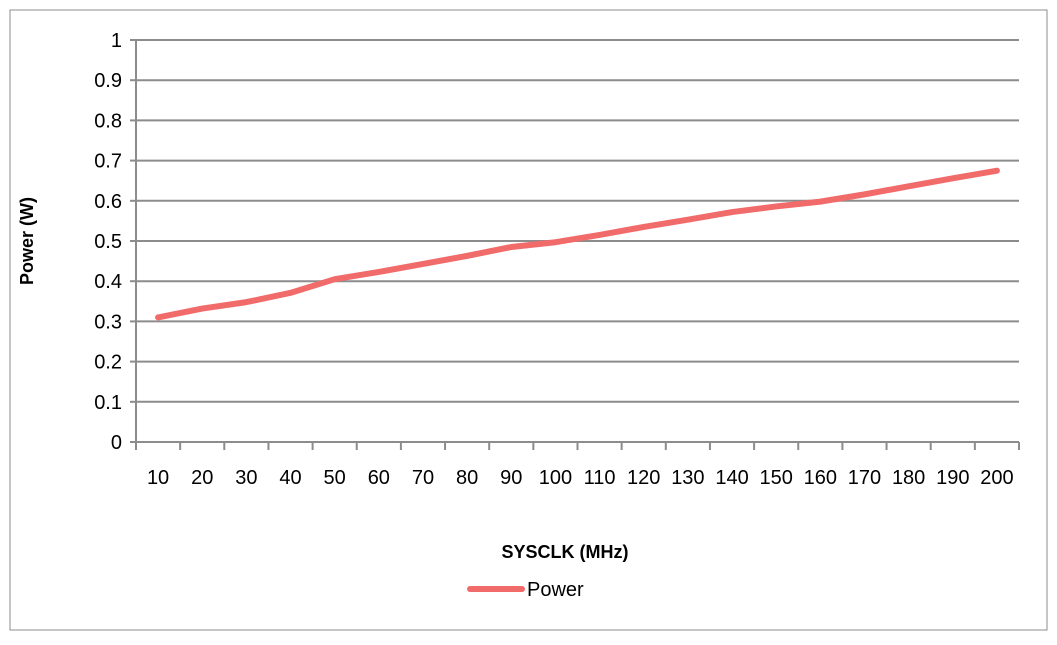  Describe the element at coordinates (864, 478) in the screenshot. I see `x-tick-label: 170` at that location.